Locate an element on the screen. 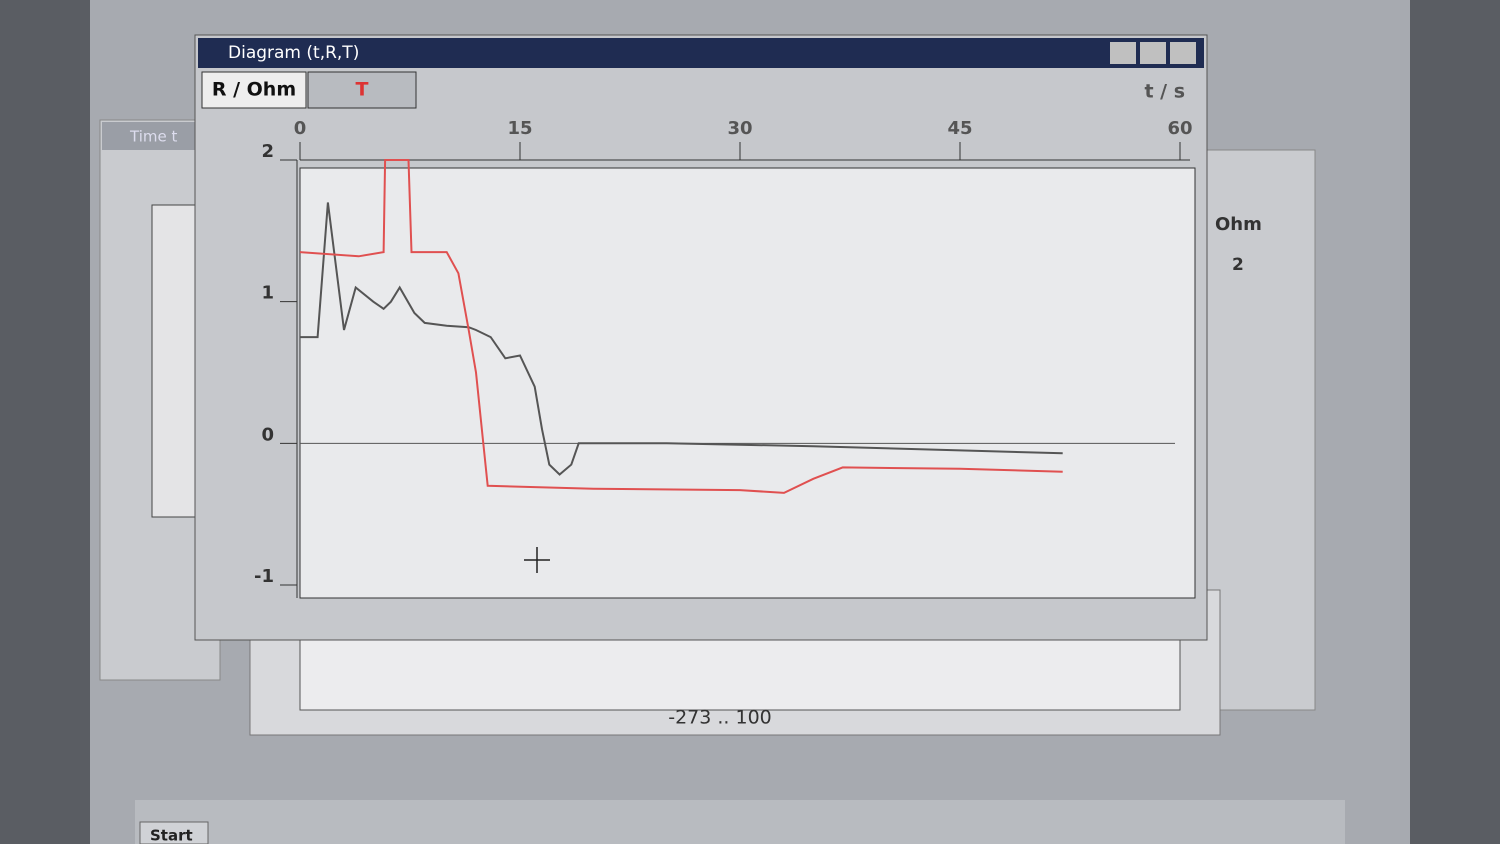 The width and height of the screenshot is (1500, 844). range-label: -273 .. 100 is located at coordinates (720, 718).